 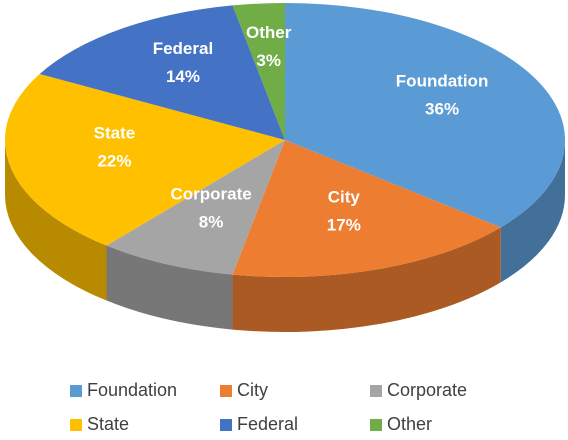 I want to click on data-label-value: 8%, so click(x=211, y=221).